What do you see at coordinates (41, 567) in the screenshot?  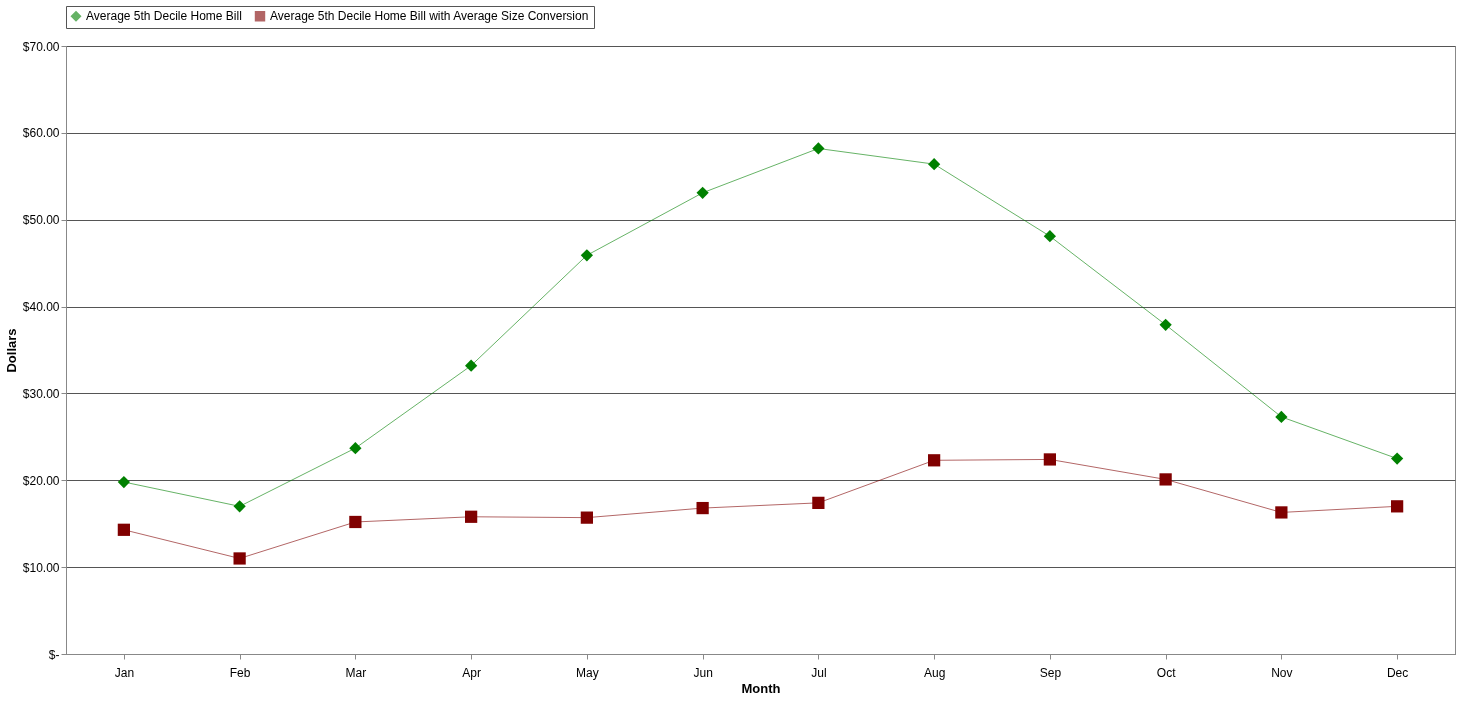 I see `y-tick-label: $10.00` at bounding box center [41, 567].